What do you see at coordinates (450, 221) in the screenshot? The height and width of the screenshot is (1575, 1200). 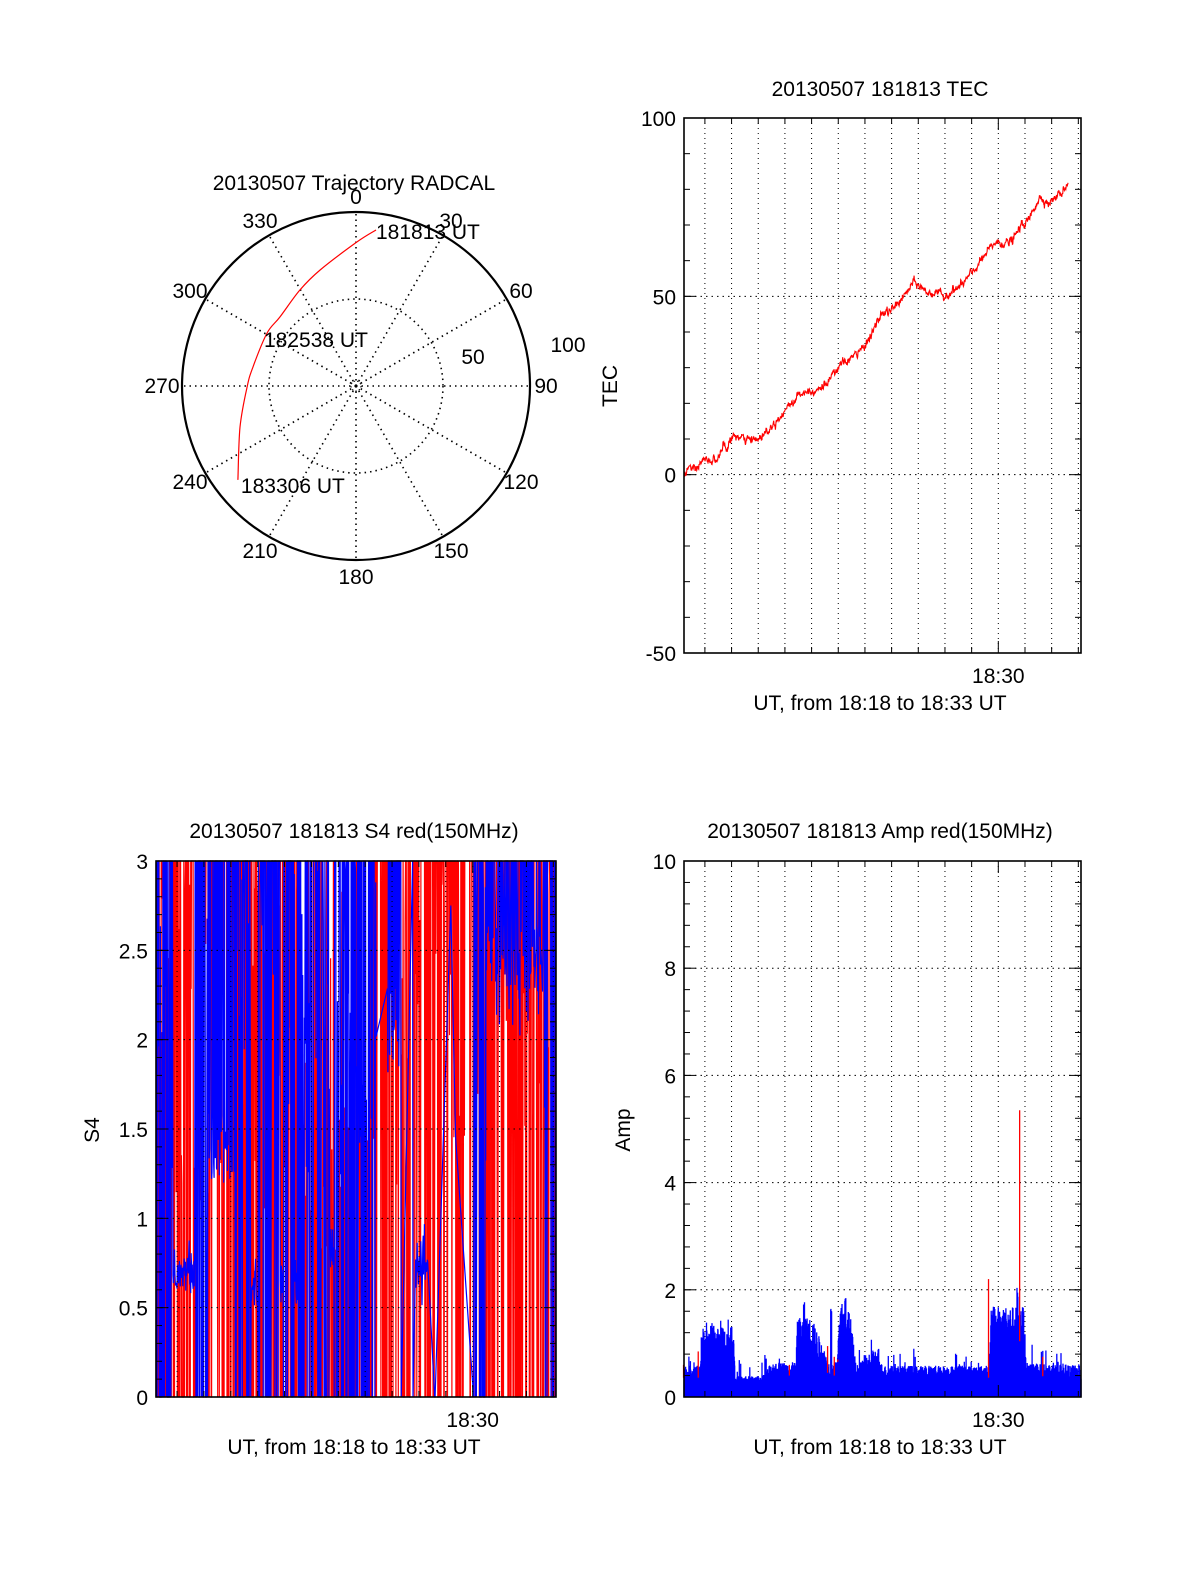 I see `polar-angle-label: 30` at bounding box center [450, 221].